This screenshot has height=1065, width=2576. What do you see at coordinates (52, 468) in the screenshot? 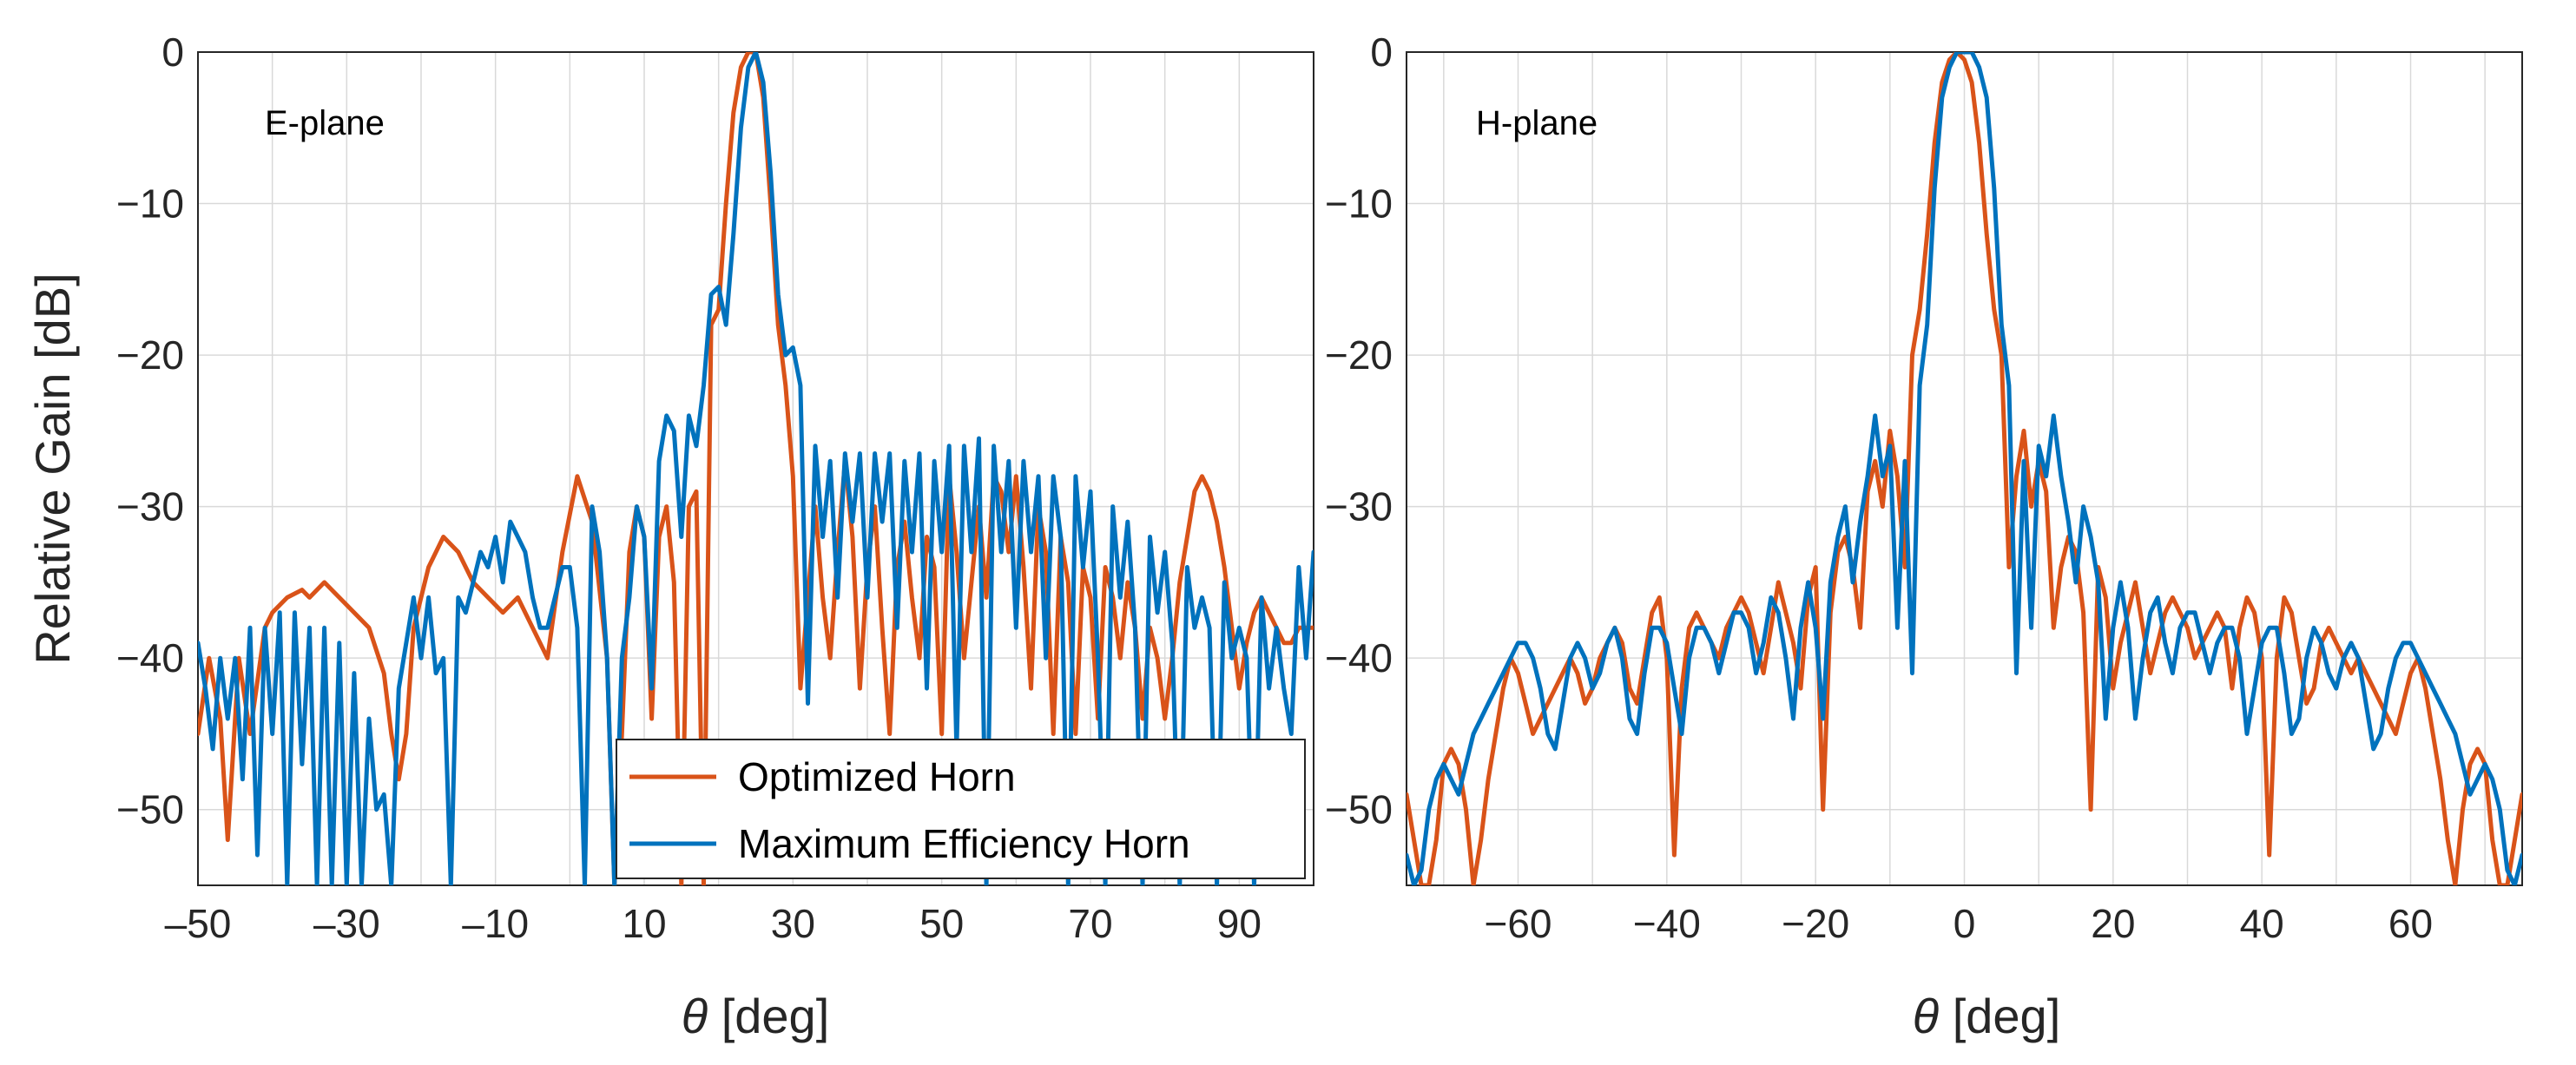
I see `y-axis-label: Relative Gain [dB]` at bounding box center [52, 468].